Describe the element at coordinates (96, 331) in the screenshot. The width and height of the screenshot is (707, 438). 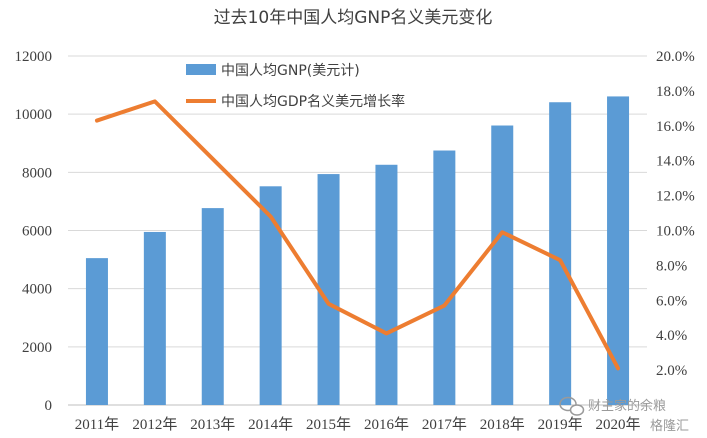
I see `bar-2011年` at that location.